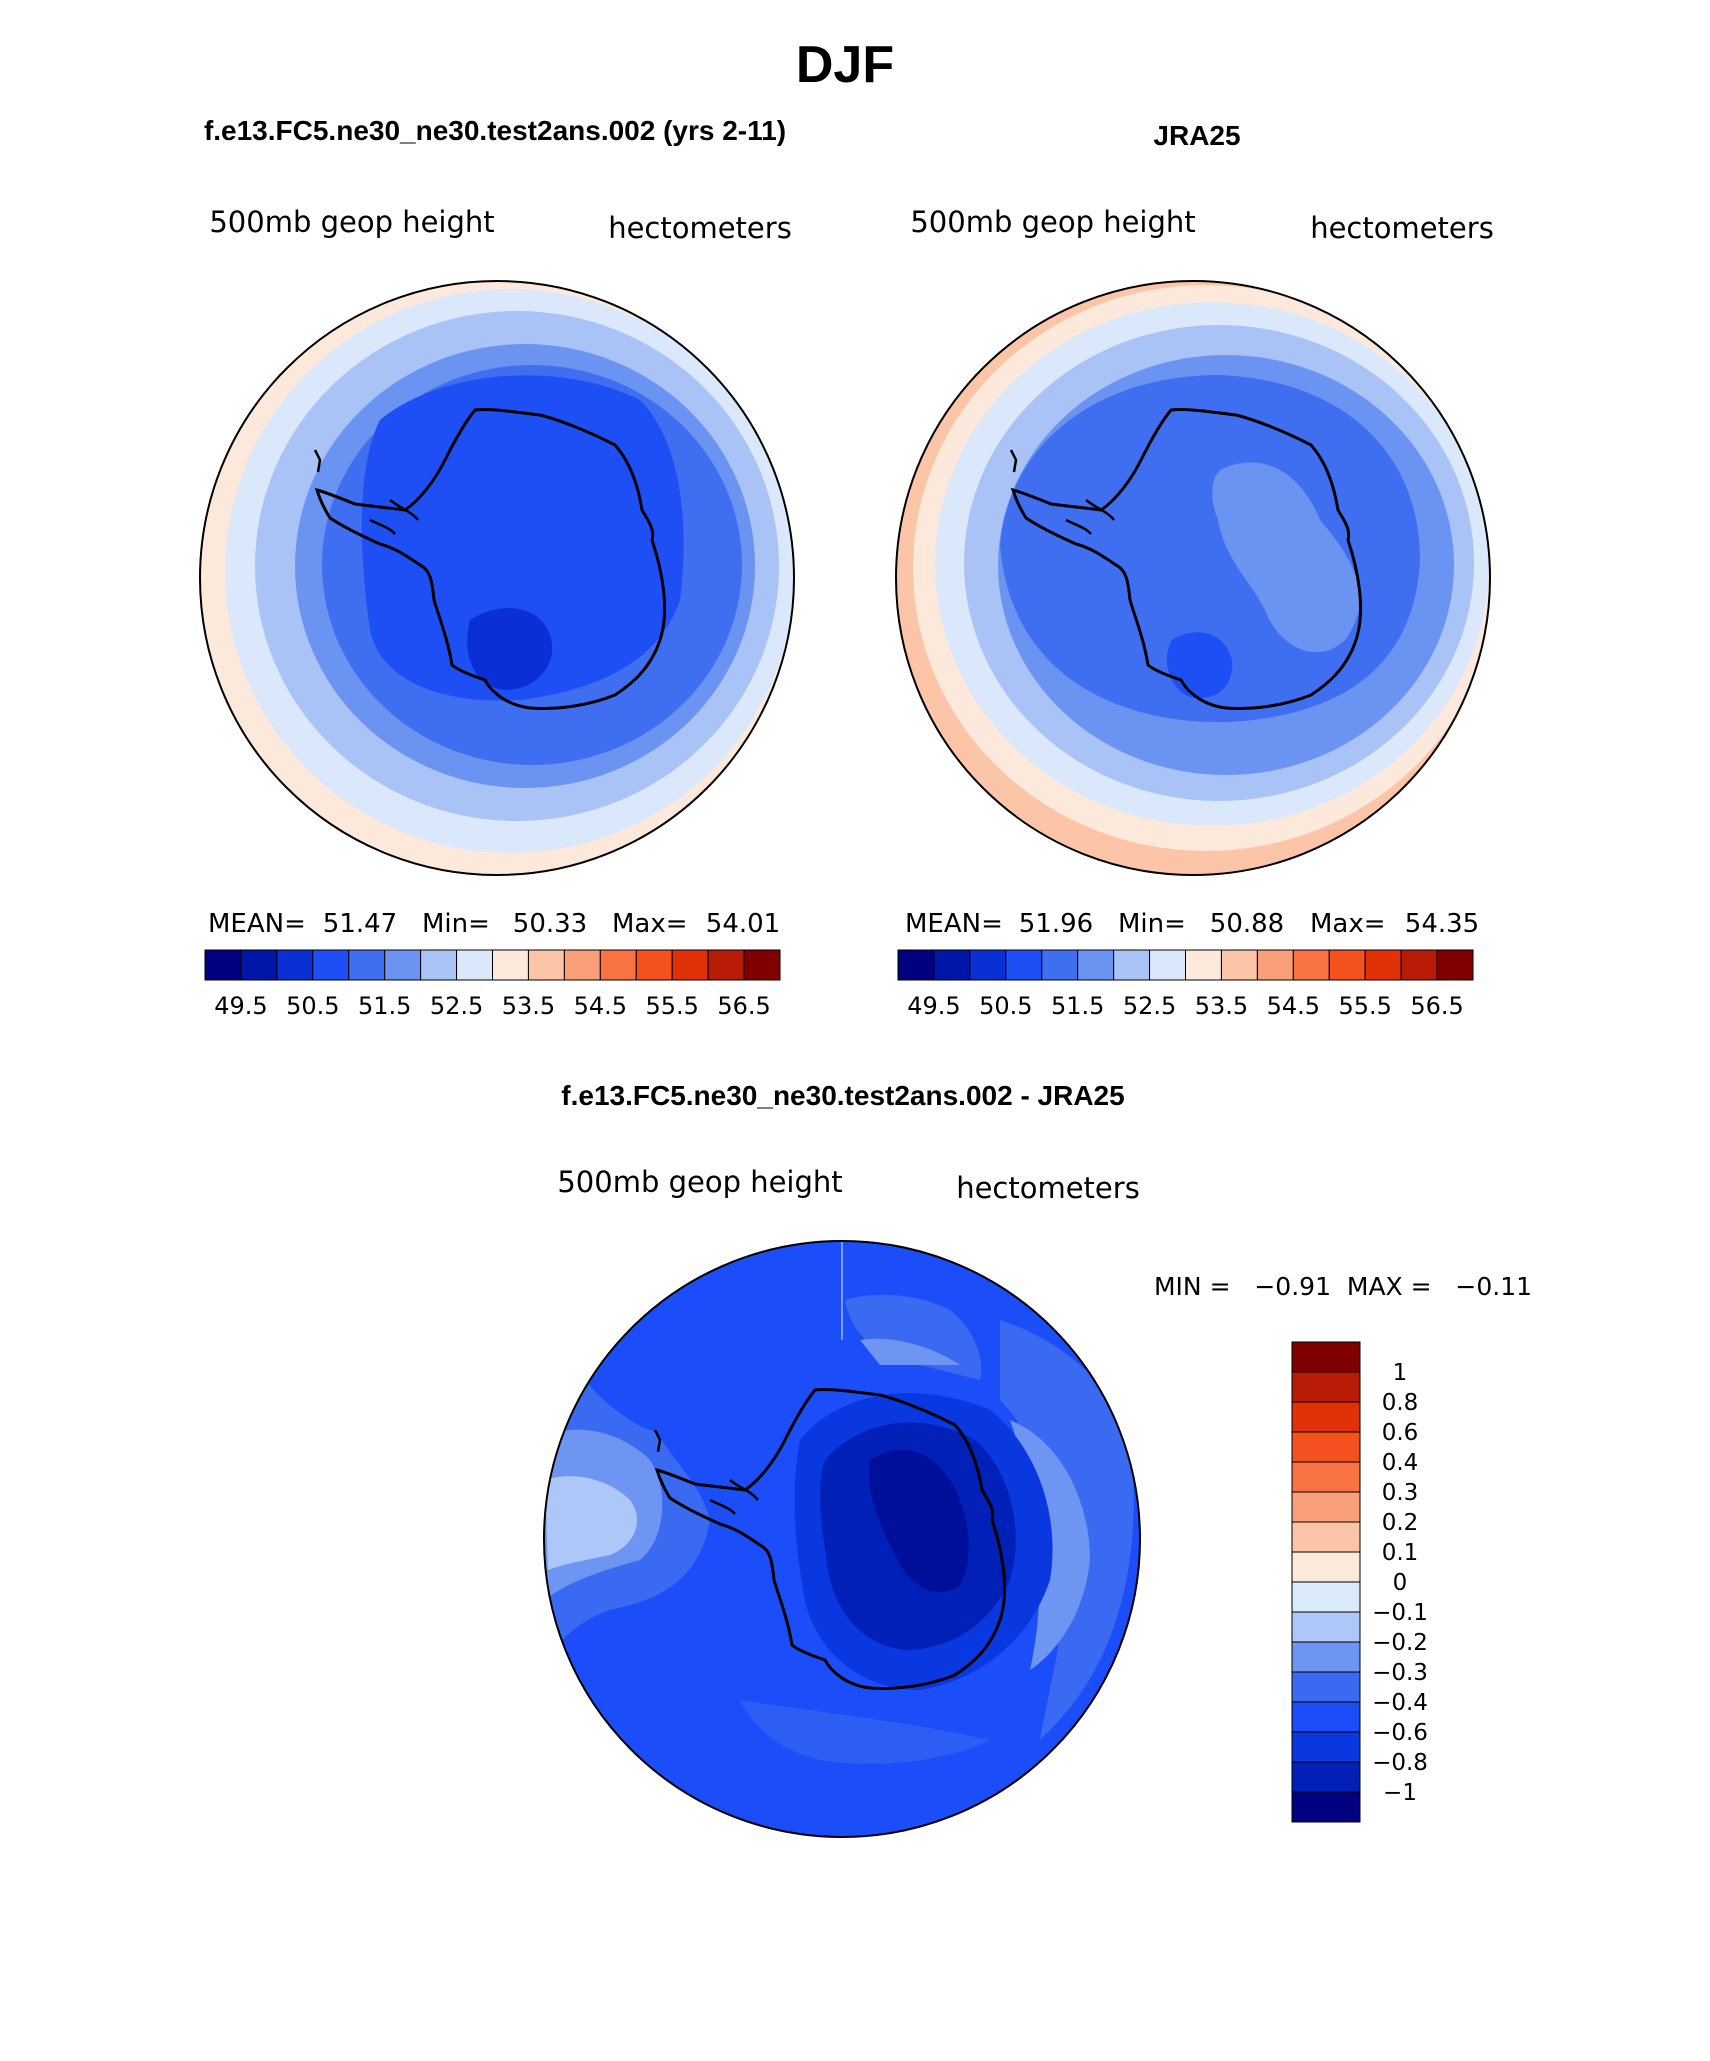 The image size is (1710, 2061). What do you see at coordinates (1400, 1553) in the screenshot?
I see `diff-colorbar-tick-label: 0.1` at bounding box center [1400, 1553].